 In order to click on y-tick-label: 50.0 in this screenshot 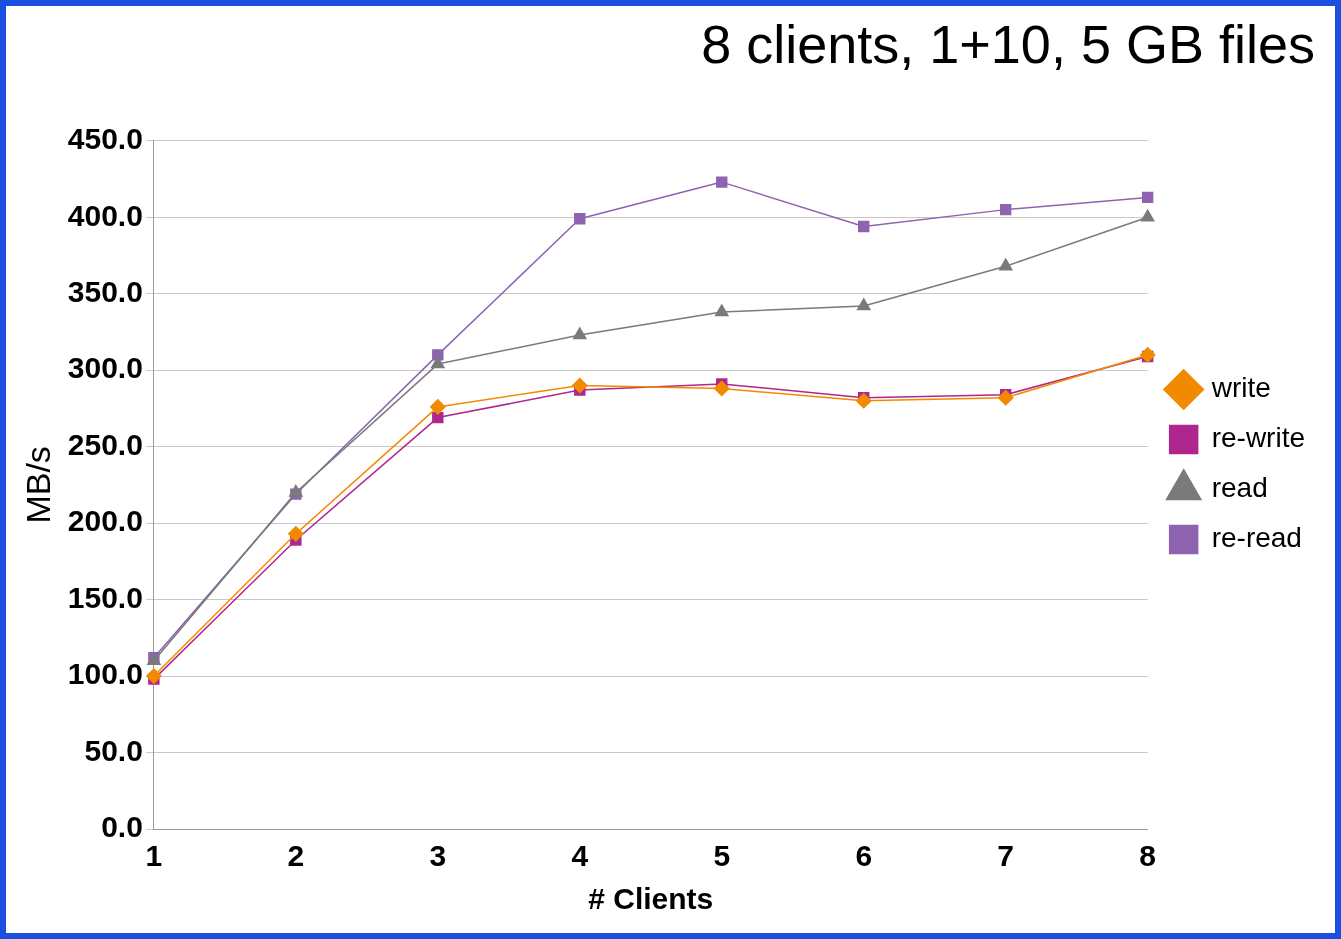, I will do `click(113, 750)`.